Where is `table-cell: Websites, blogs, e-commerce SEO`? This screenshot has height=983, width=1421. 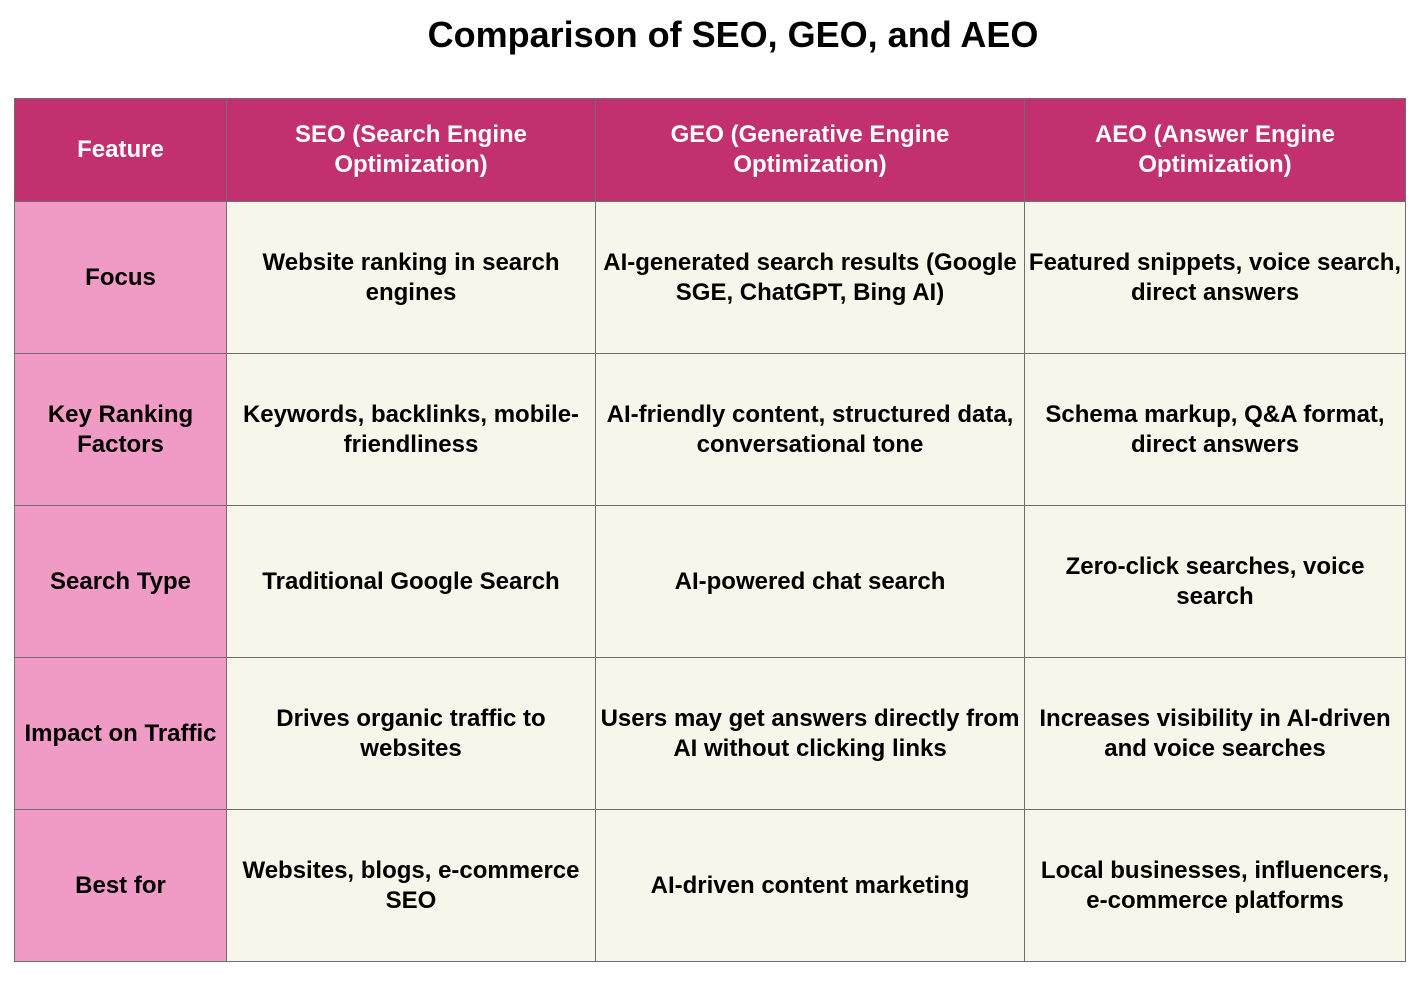
table-cell: Websites, blogs, e-commerce SEO is located at coordinates (411, 885).